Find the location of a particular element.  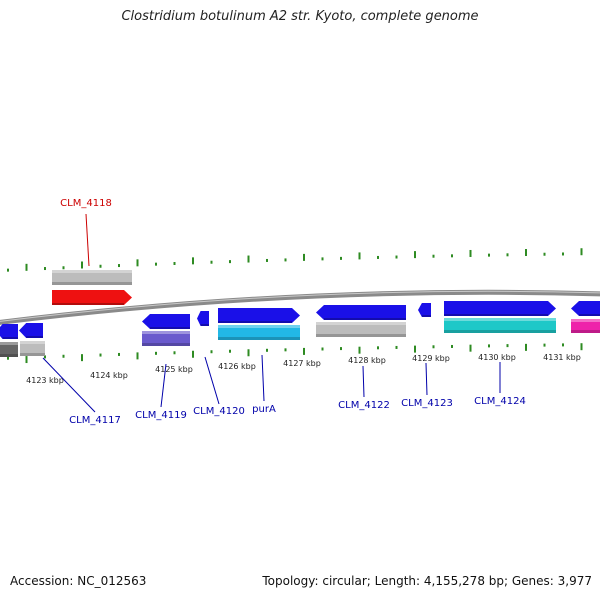

feature-cds-clm4117 is located at coordinates (31, 330).